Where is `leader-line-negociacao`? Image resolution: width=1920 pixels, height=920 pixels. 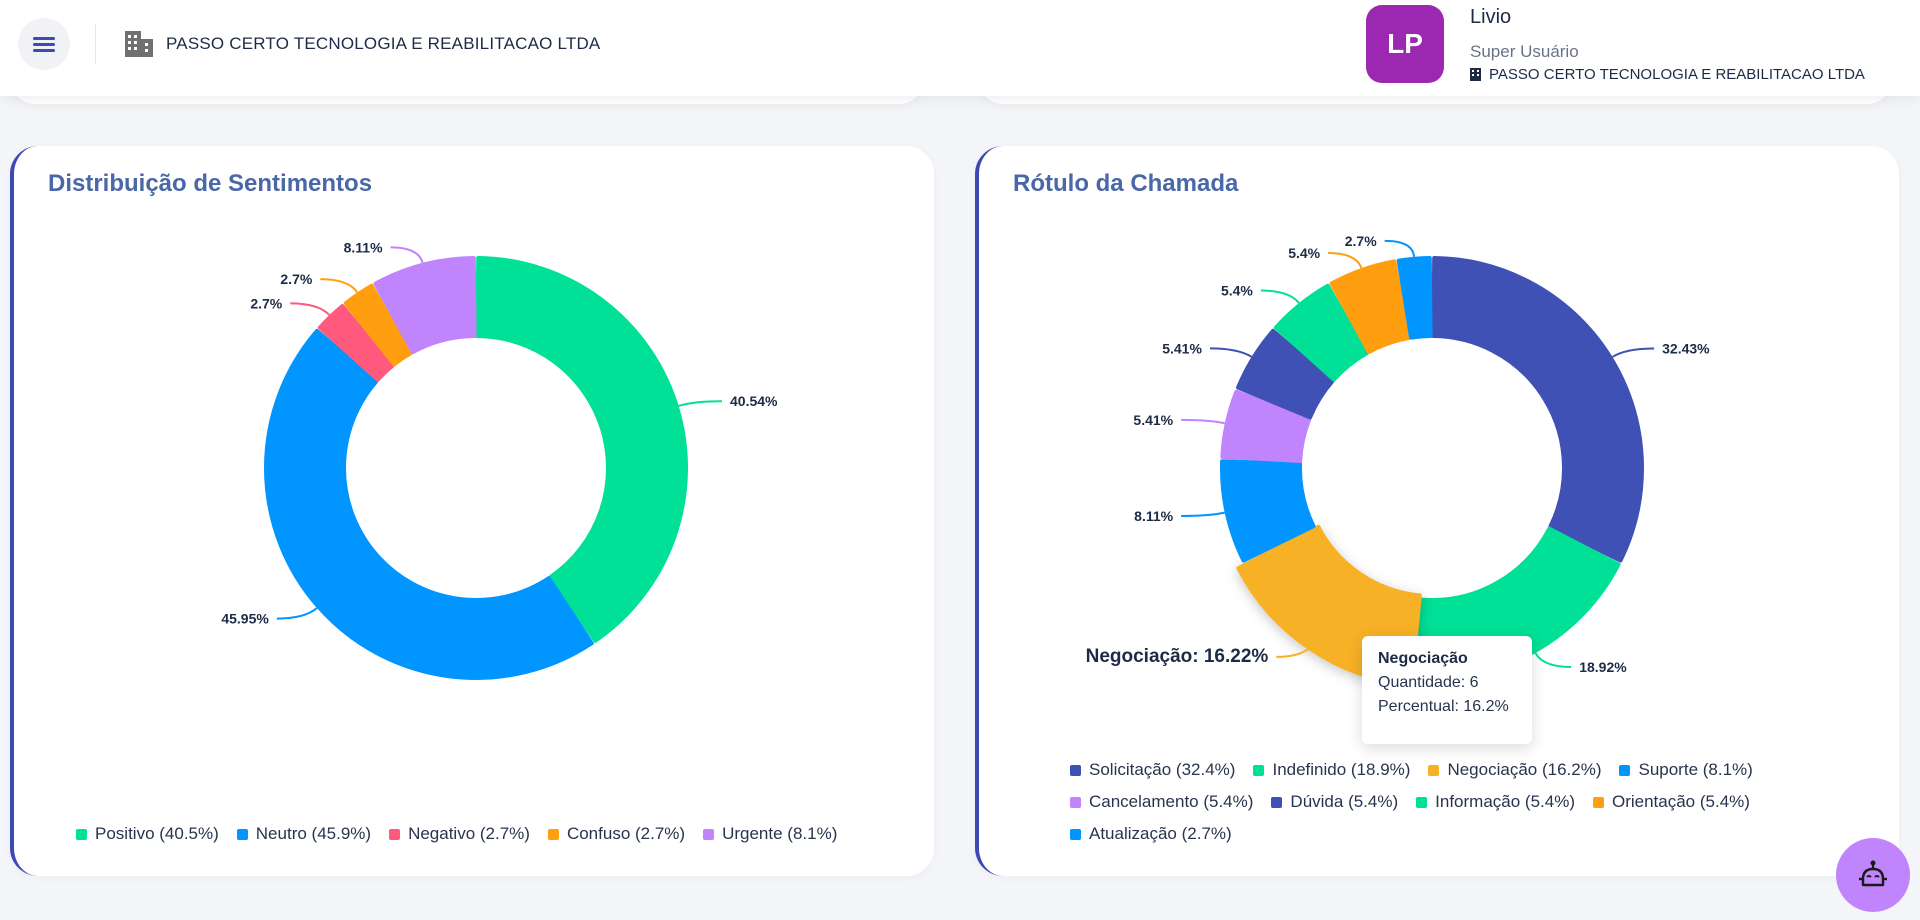 leader-line-negociacao is located at coordinates (1295, 650).